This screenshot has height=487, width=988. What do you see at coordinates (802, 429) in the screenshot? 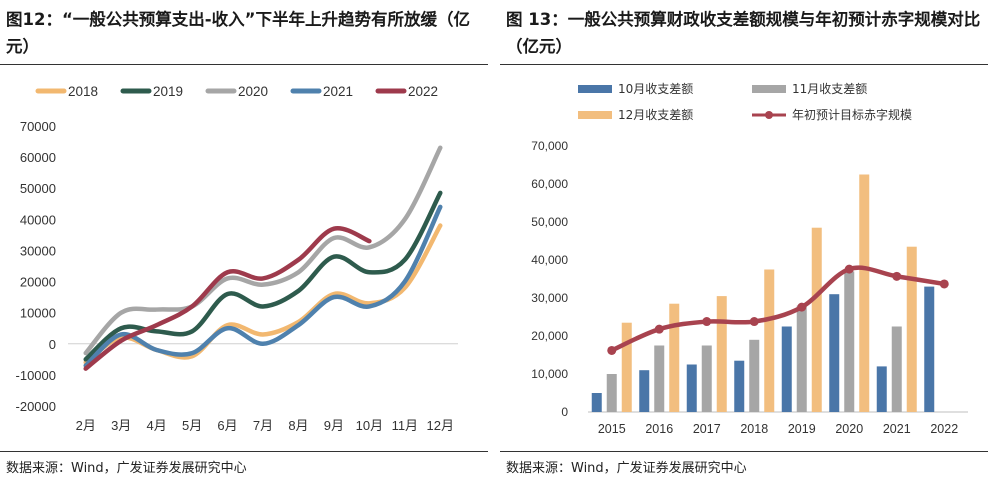
I see `right-x-tick-label-4: 2019` at bounding box center [802, 429].